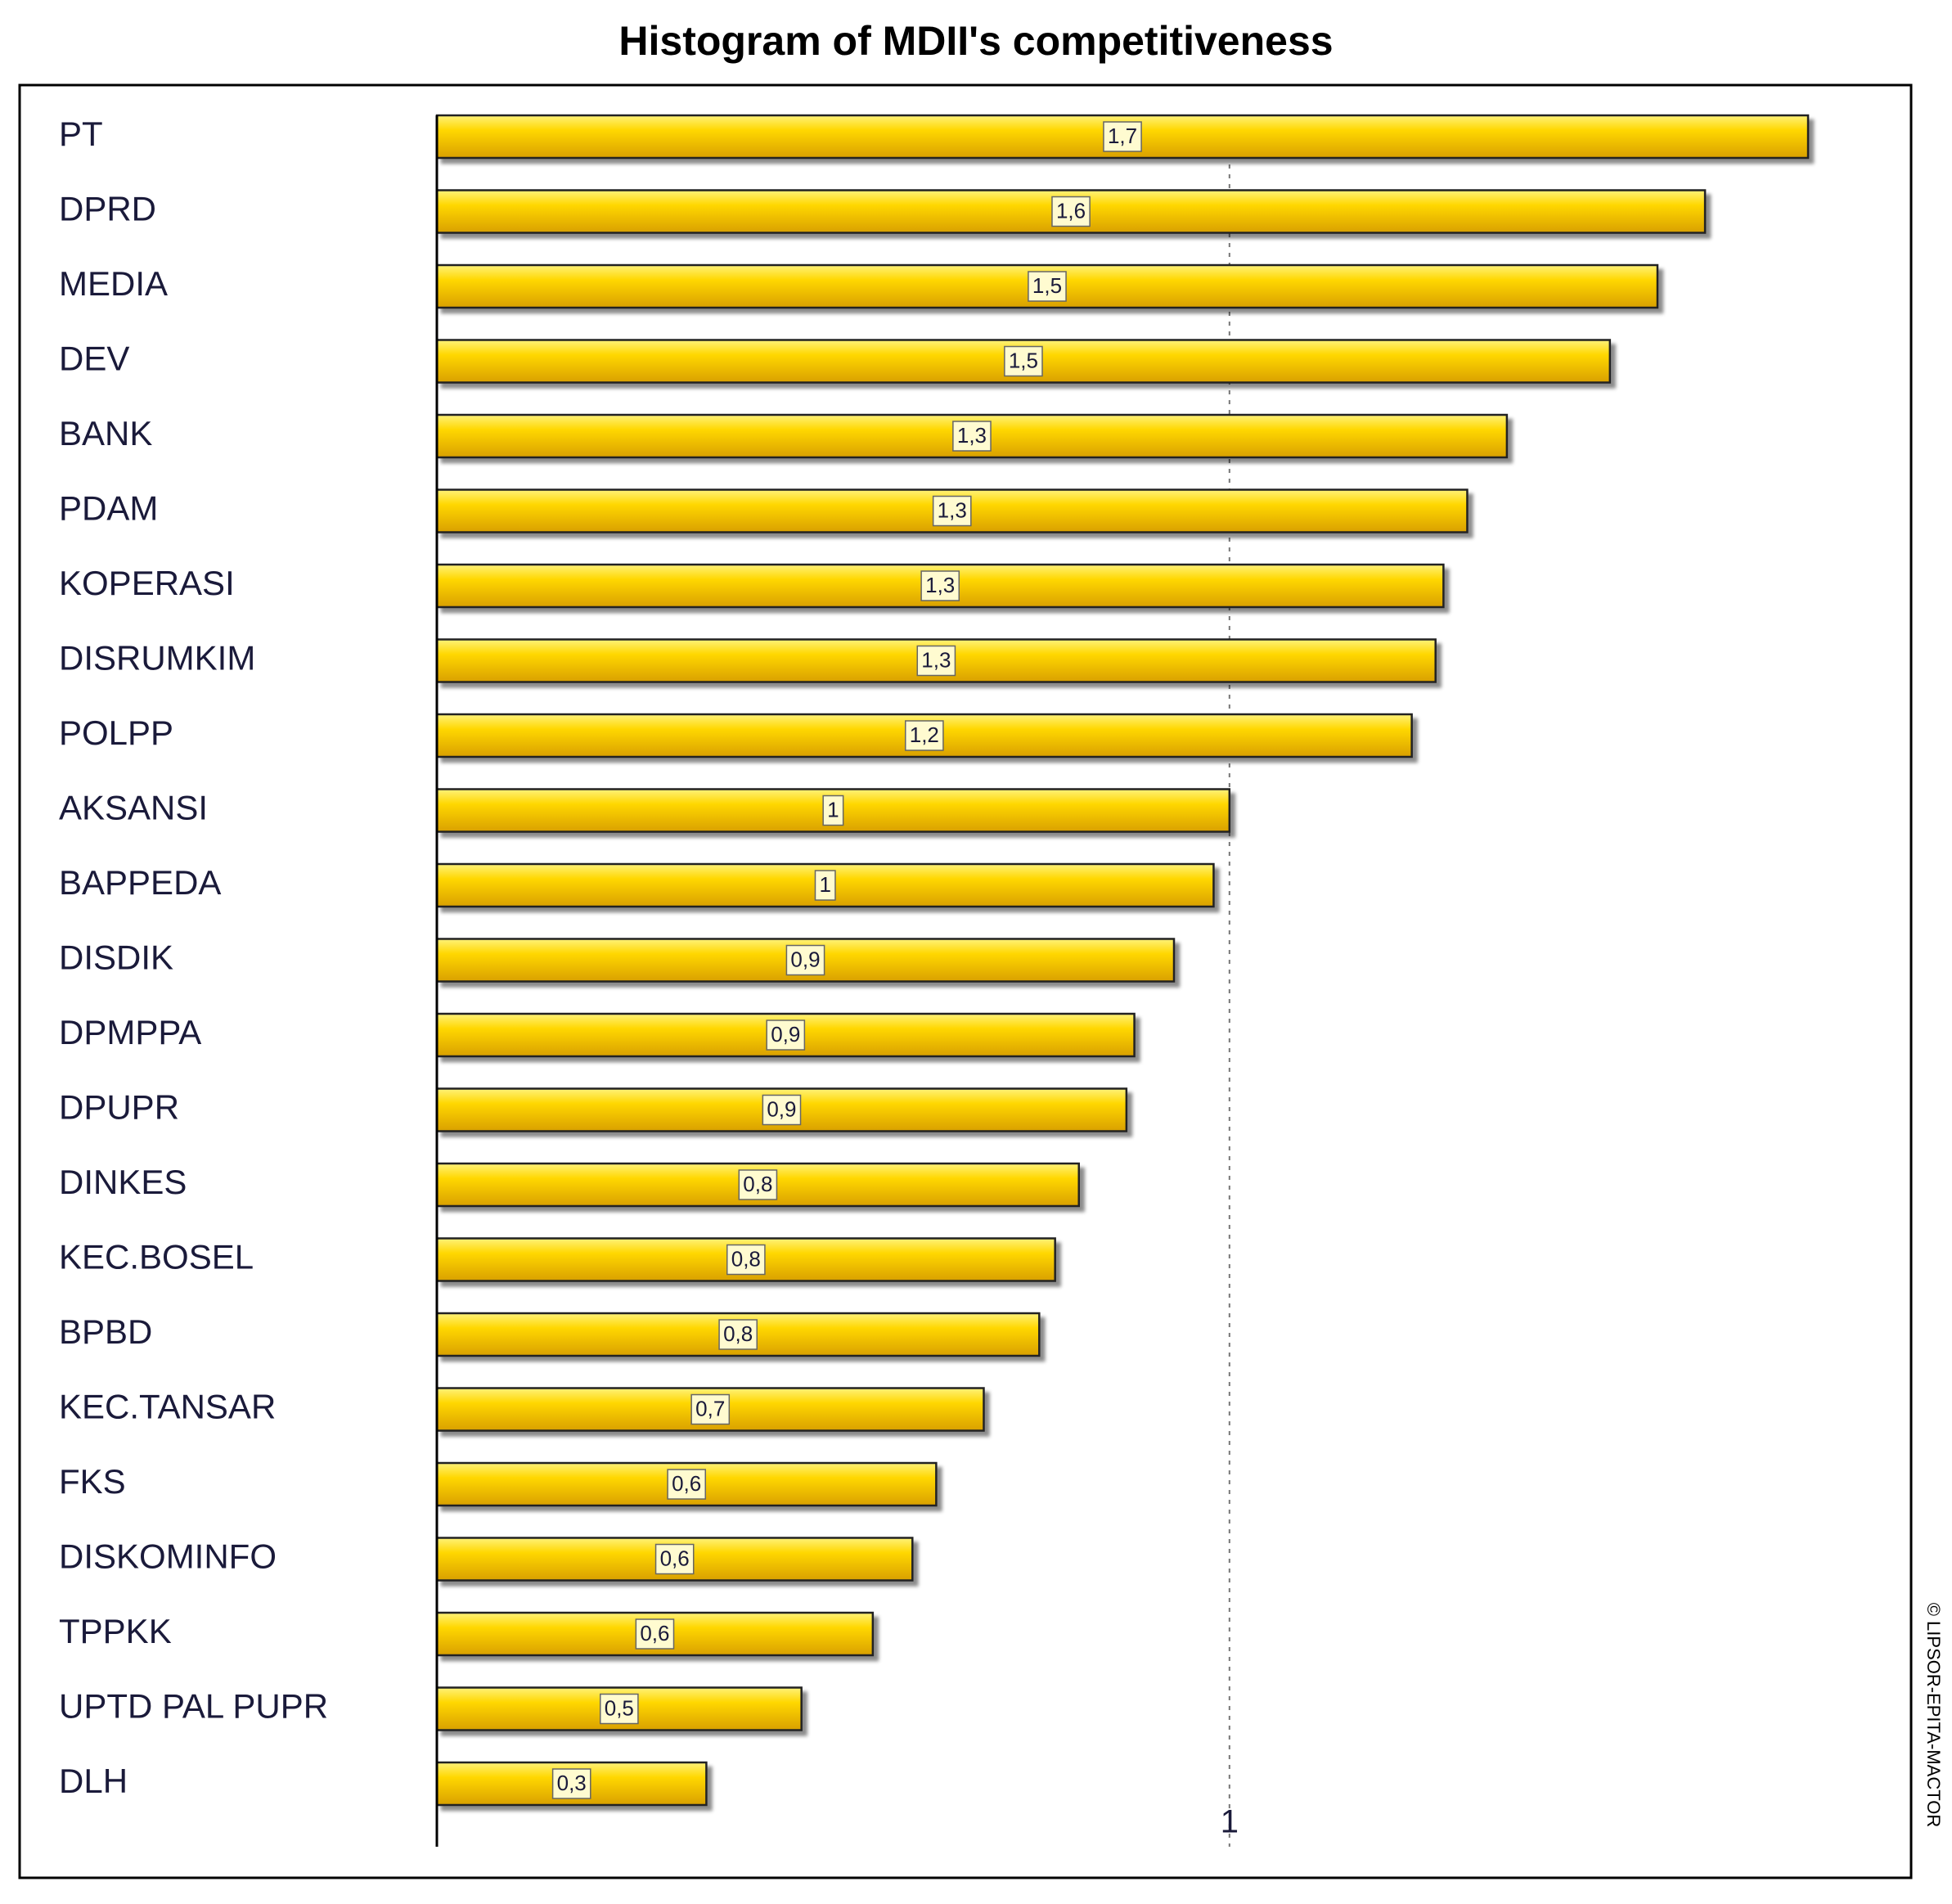  What do you see at coordinates (116, 958) in the screenshot?
I see `y-tick-label: DISDIK` at bounding box center [116, 958].